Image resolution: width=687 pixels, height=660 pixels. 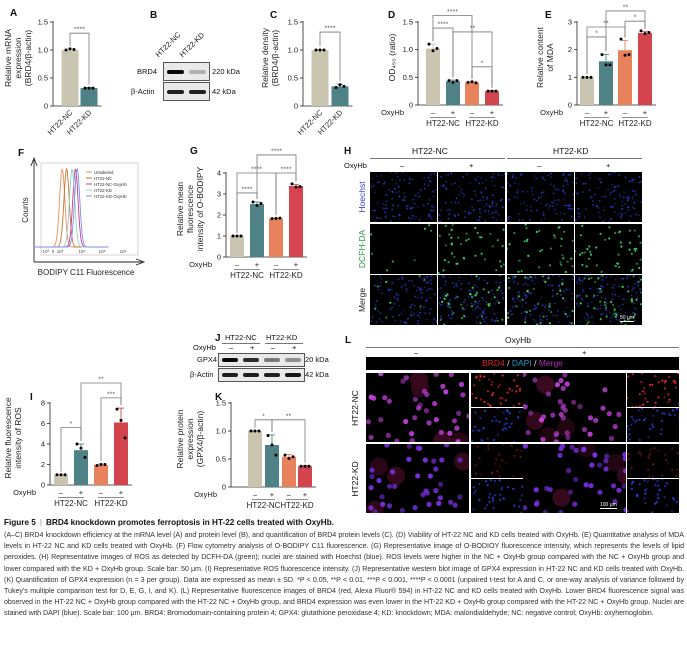 What do you see at coordinates (218, 338) in the screenshot?
I see `panel-label-j: J` at bounding box center [218, 338].